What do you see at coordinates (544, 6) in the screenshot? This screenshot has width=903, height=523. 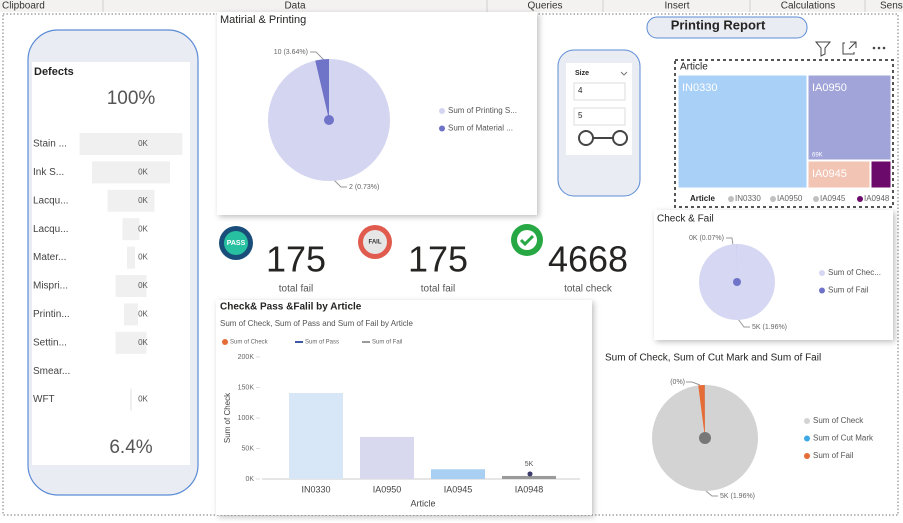 I see `ribbon-tab: Queries` at bounding box center [544, 6].